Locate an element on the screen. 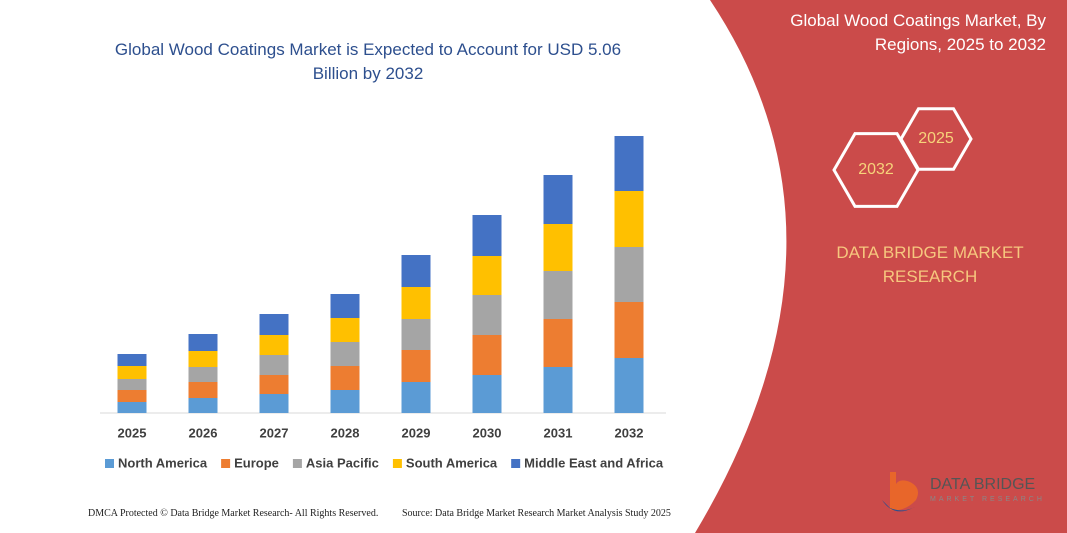 Image resolution: width=1067 pixels, height=533 pixels. legend-label: Middle East and Africa is located at coordinates (594, 462).